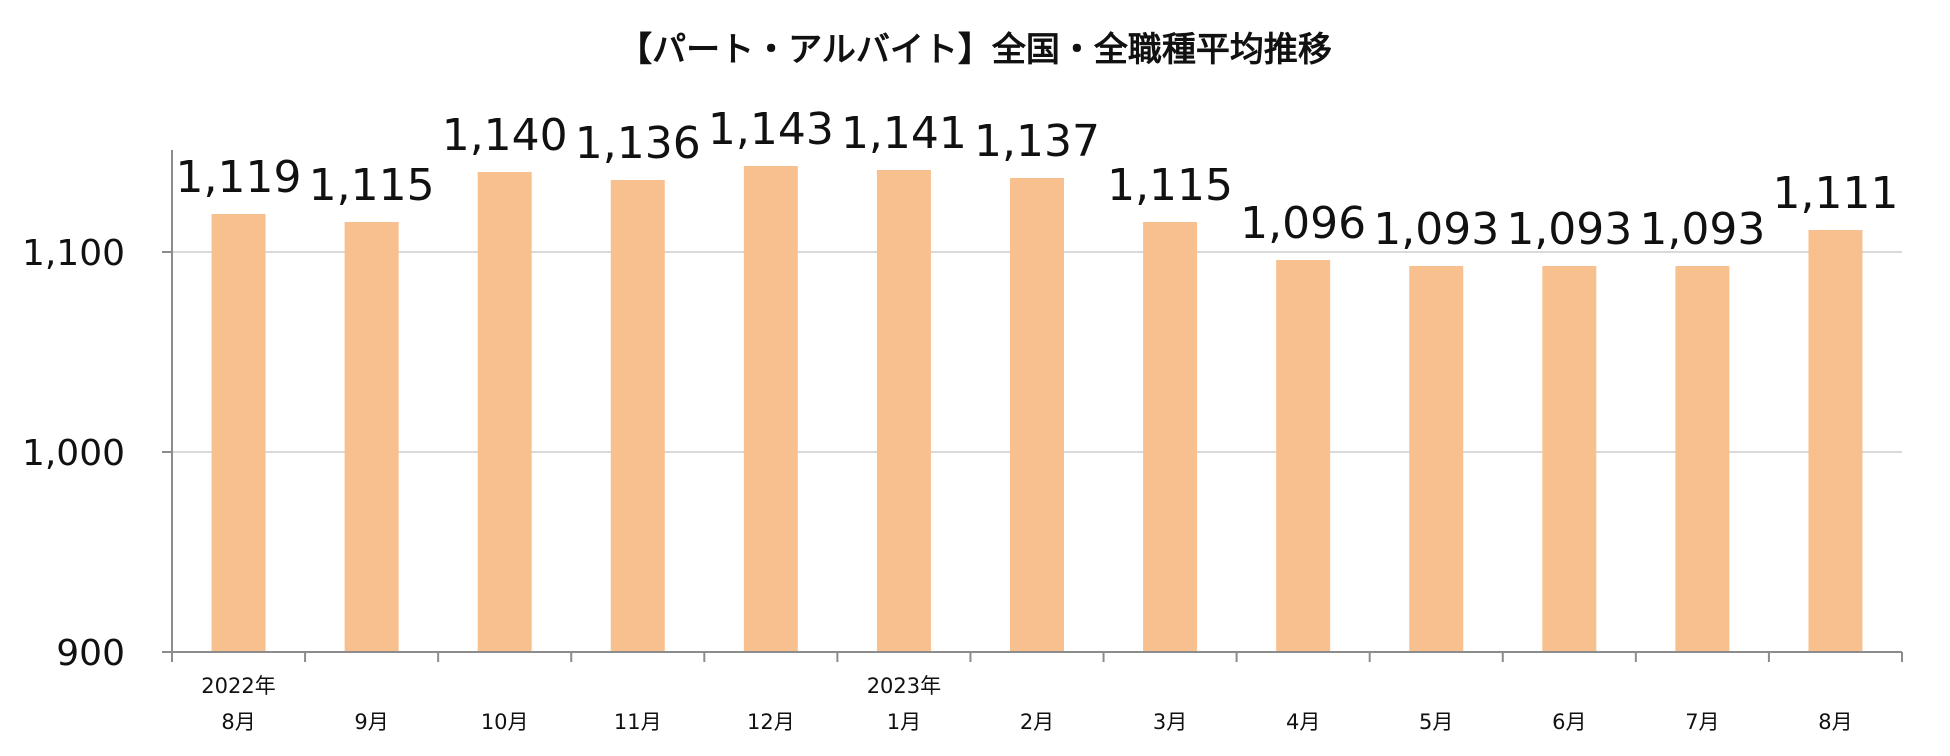  Describe the element at coordinates (904, 722) in the screenshot. I see `x-tick-label: 1月` at that location.